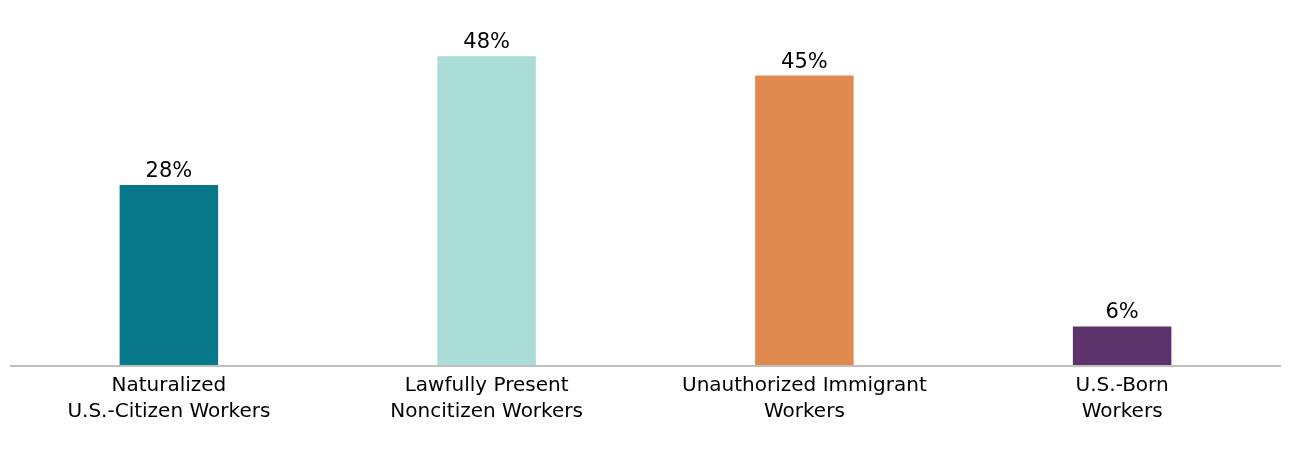 The image size is (1291, 460). What do you see at coordinates (804, 396) in the screenshot?
I see `x-tick-label: Unauthorized Immigrant Workers` at bounding box center [804, 396].